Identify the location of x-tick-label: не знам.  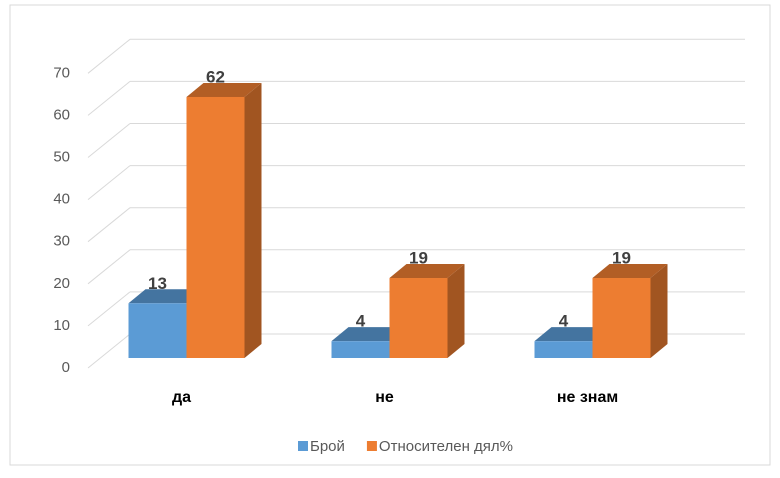
(587, 397).